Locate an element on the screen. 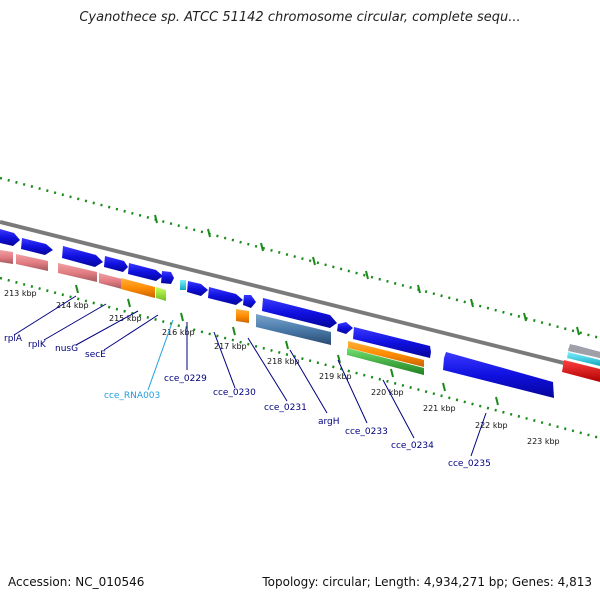 The width and height of the screenshot is (600, 600). kbp-label: 216 kbp is located at coordinates (178, 332).